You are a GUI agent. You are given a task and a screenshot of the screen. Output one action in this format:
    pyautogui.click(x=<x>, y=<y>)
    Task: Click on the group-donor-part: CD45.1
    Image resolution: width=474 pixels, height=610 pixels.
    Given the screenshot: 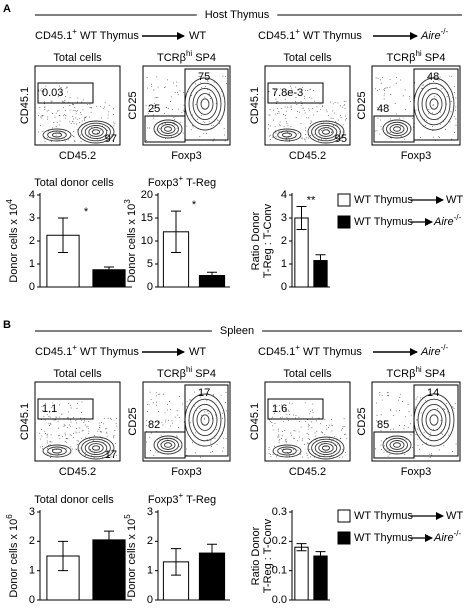 What is the action you would take?
    pyautogui.click(x=53, y=36)
    